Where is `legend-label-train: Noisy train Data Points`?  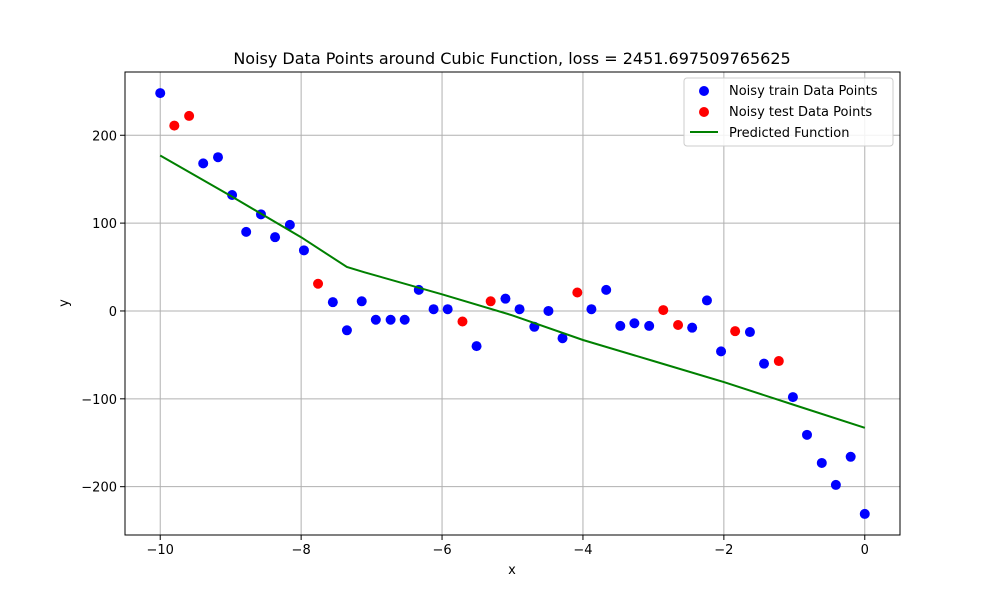 legend-label-train: Noisy train Data Points is located at coordinates (803, 91).